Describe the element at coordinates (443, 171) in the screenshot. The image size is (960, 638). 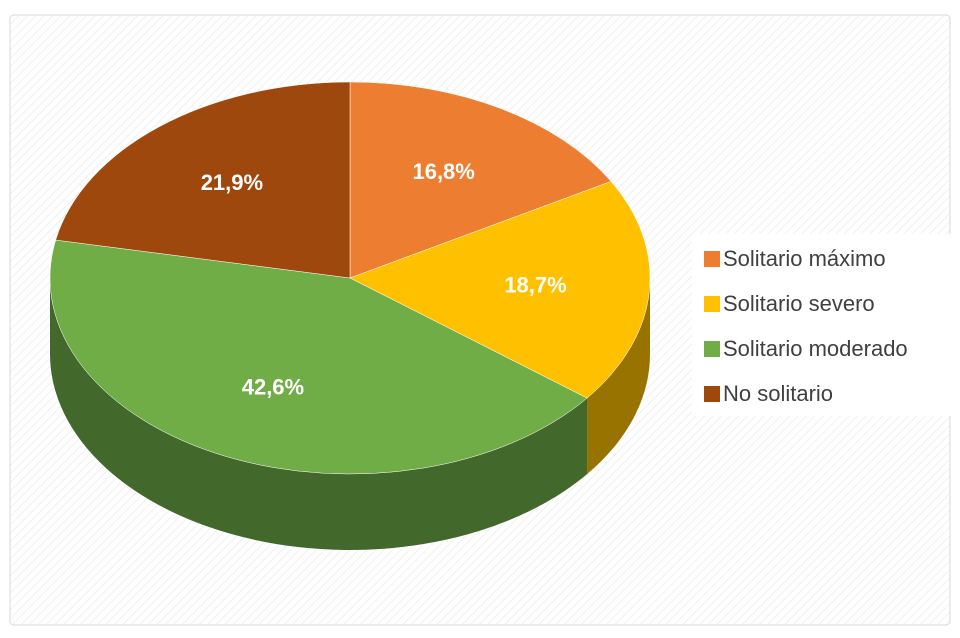
I see `data-label: 16,8%` at that location.